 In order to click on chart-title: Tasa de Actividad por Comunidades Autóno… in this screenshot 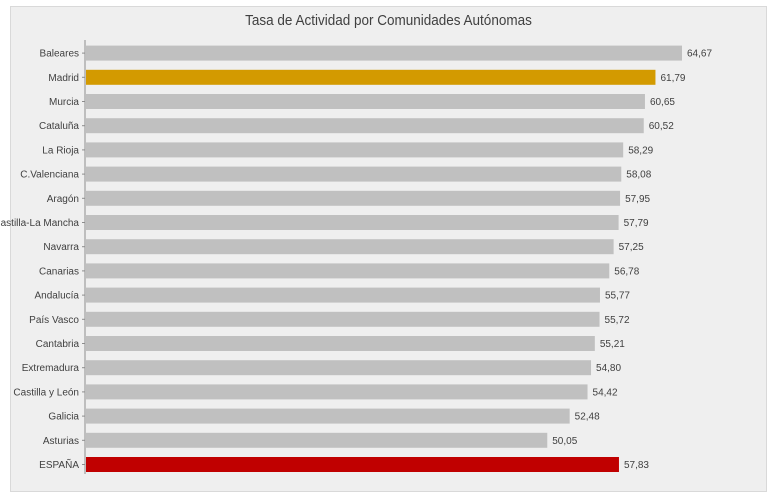, I will do `click(388, 20)`.